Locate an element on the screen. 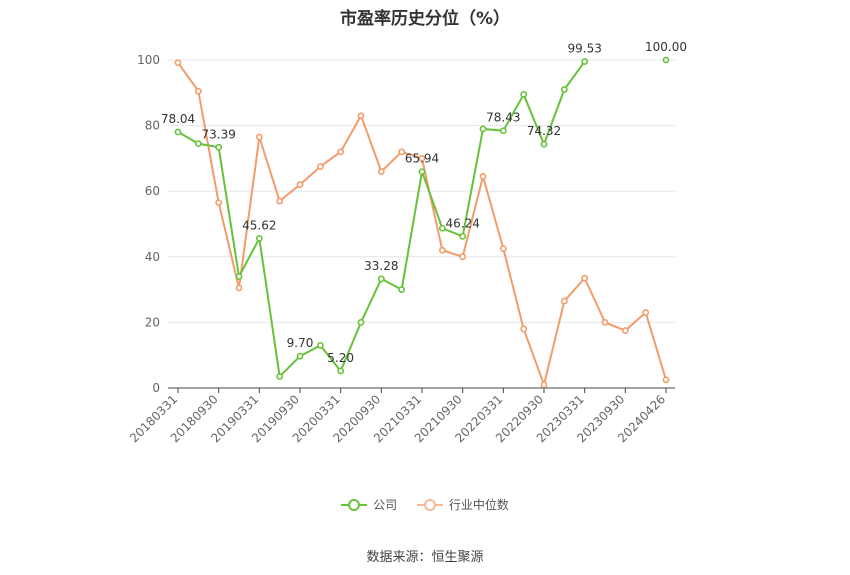  data-label: 78.04 is located at coordinates (178, 119).